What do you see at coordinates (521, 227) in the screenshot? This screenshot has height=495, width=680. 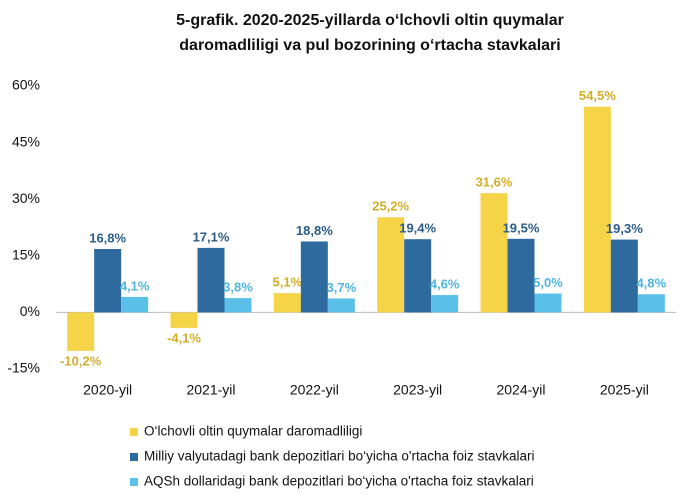 I see `value-label: 19,5%` at bounding box center [521, 227].